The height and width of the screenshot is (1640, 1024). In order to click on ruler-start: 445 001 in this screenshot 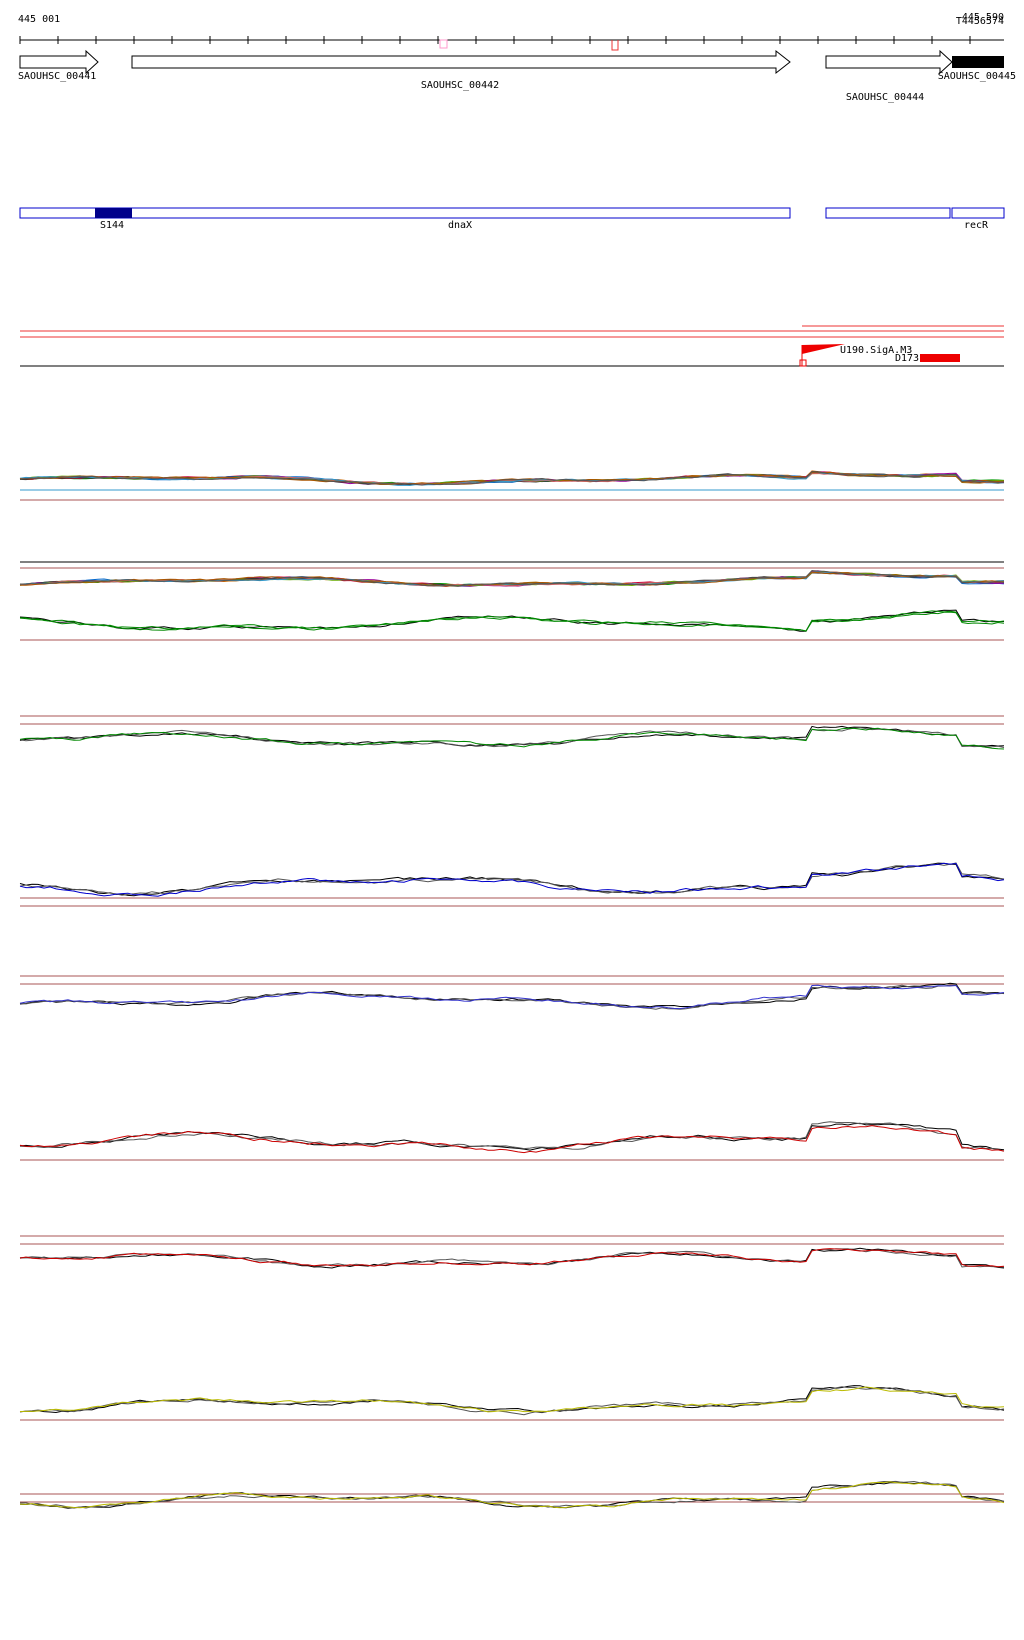, I will do `click(39, 19)`.